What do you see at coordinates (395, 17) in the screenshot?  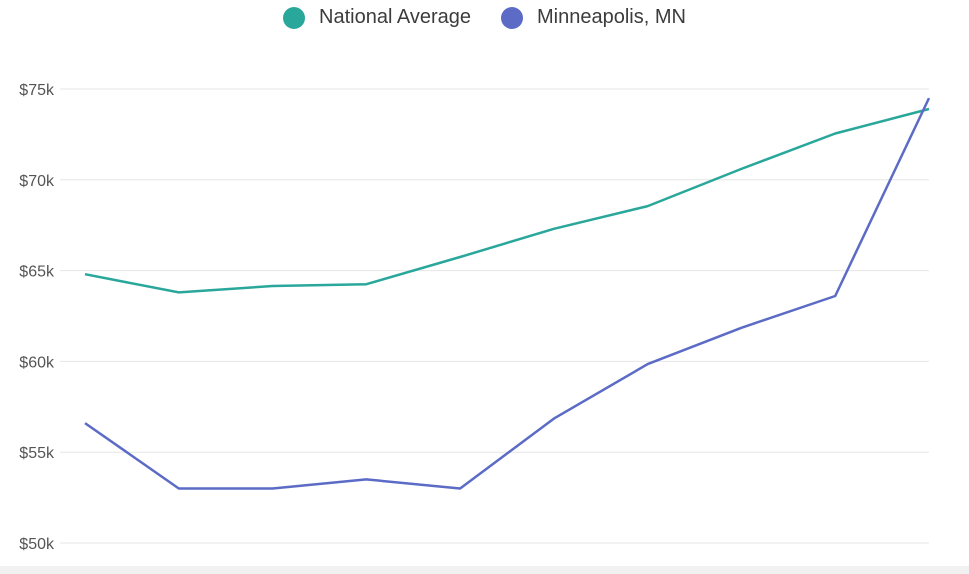 I see `legend-label-national-average: National Average` at bounding box center [395, 17].